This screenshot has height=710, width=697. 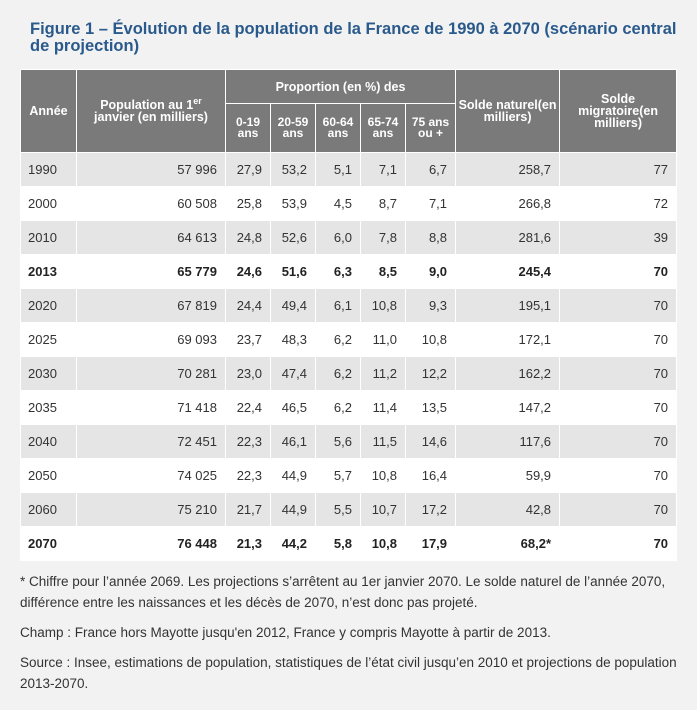 I want to click on cell-p65-74: 11,0, so click(x=383, y=339).